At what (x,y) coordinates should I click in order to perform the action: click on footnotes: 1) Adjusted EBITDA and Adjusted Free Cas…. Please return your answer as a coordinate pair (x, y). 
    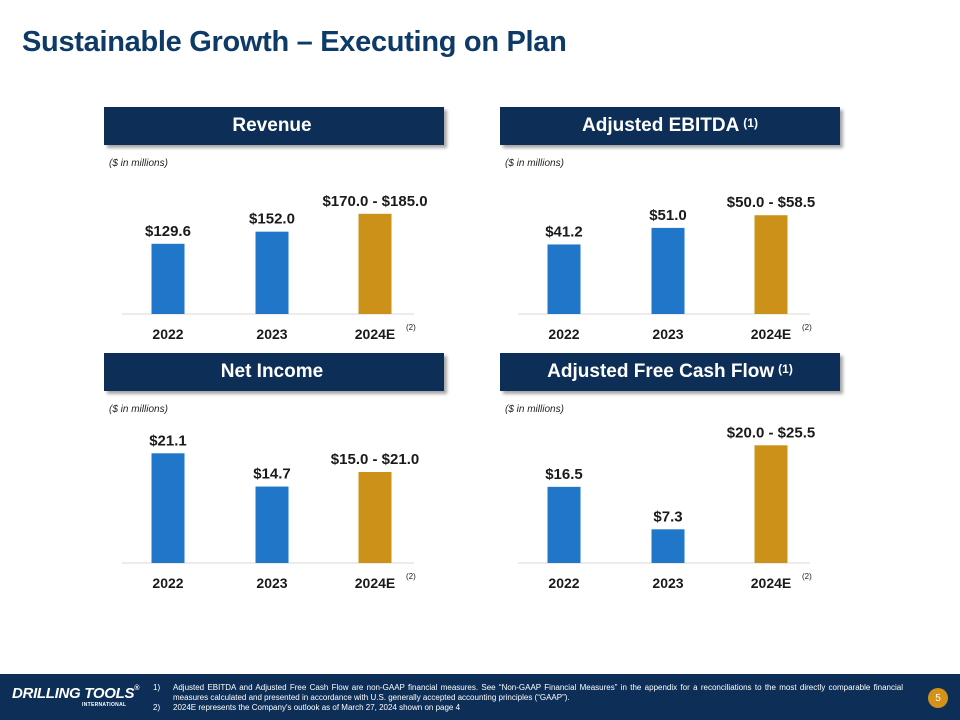
    Looking at the image, I should click on (528, 698).